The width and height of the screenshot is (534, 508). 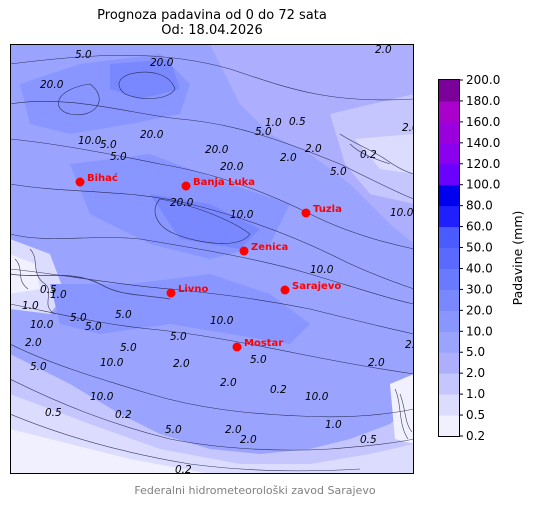 What do you see at coordinates (475, 394) in the screenshot?
I see `colorbar-tick-label: 1.0` at bounding box center [475, 394].